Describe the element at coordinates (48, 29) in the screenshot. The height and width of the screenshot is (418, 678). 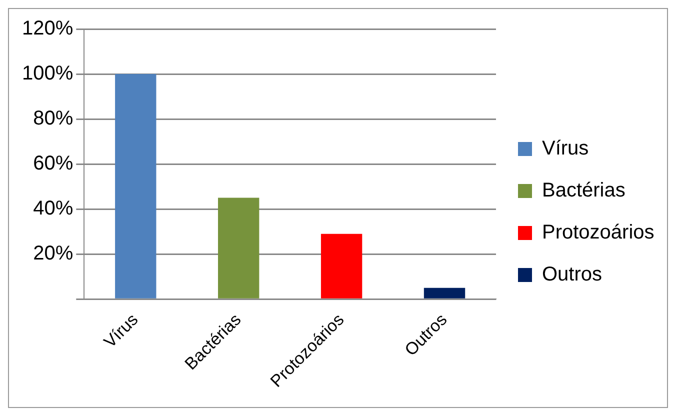
I see `y-tick-label: 120%` at that location.